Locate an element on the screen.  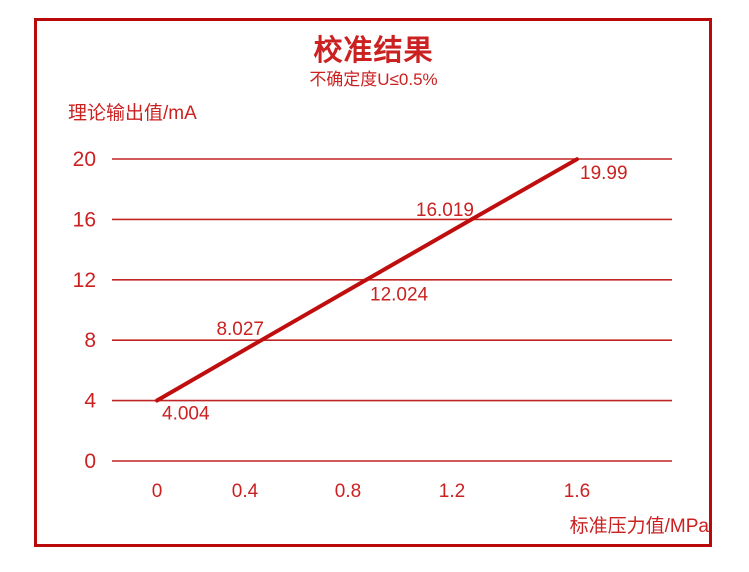
y-axis-label: 理论输出值/mA is located at coordinates (132, 113).